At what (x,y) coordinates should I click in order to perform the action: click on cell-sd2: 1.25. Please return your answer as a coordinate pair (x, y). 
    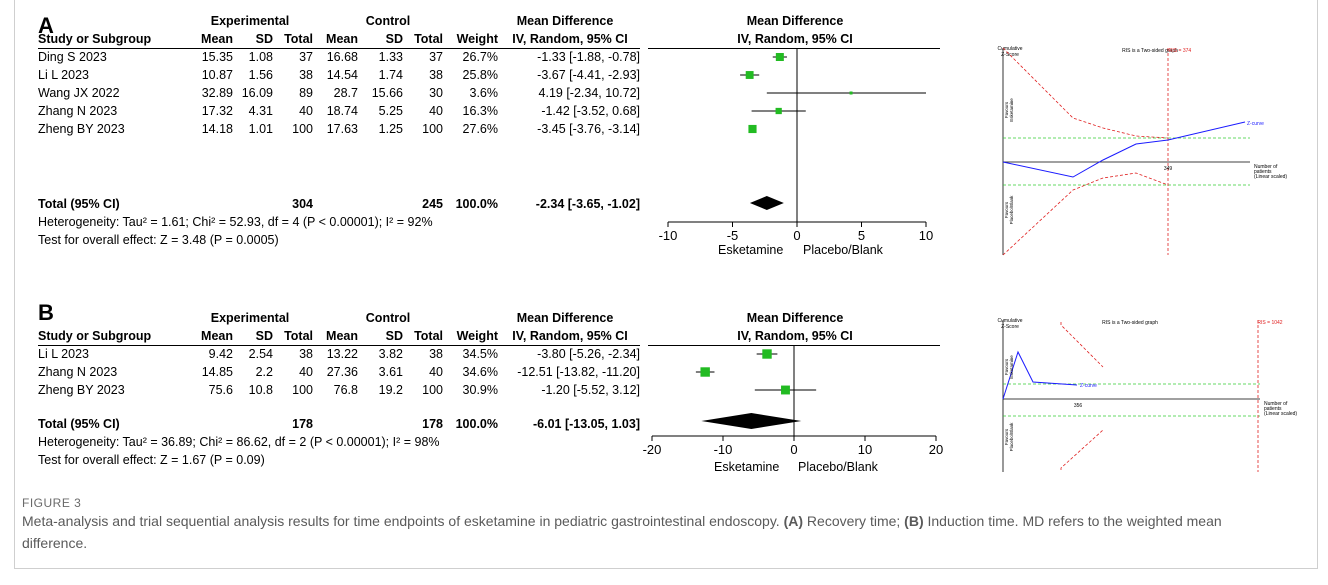
    Looking at the image, I should click on (390, 129).